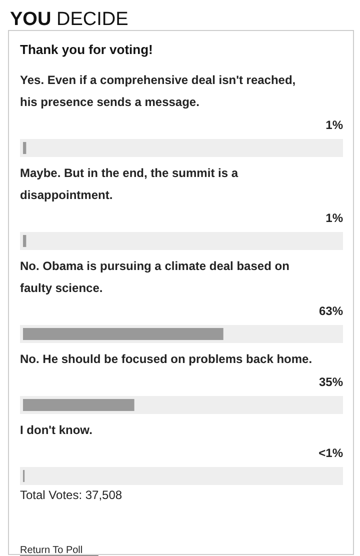 This screenshot has width=360, height=556. I want to click on y-tick-label: I don't know., so click(56, 430).